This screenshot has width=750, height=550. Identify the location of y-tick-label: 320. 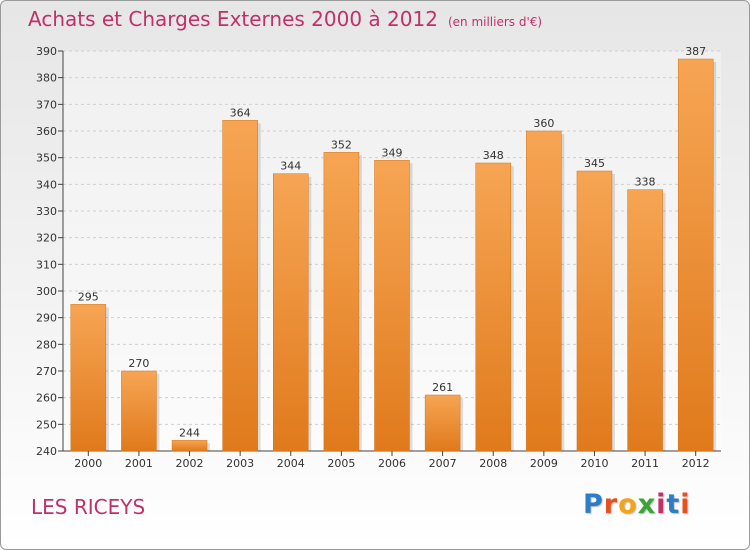
(46, 238).